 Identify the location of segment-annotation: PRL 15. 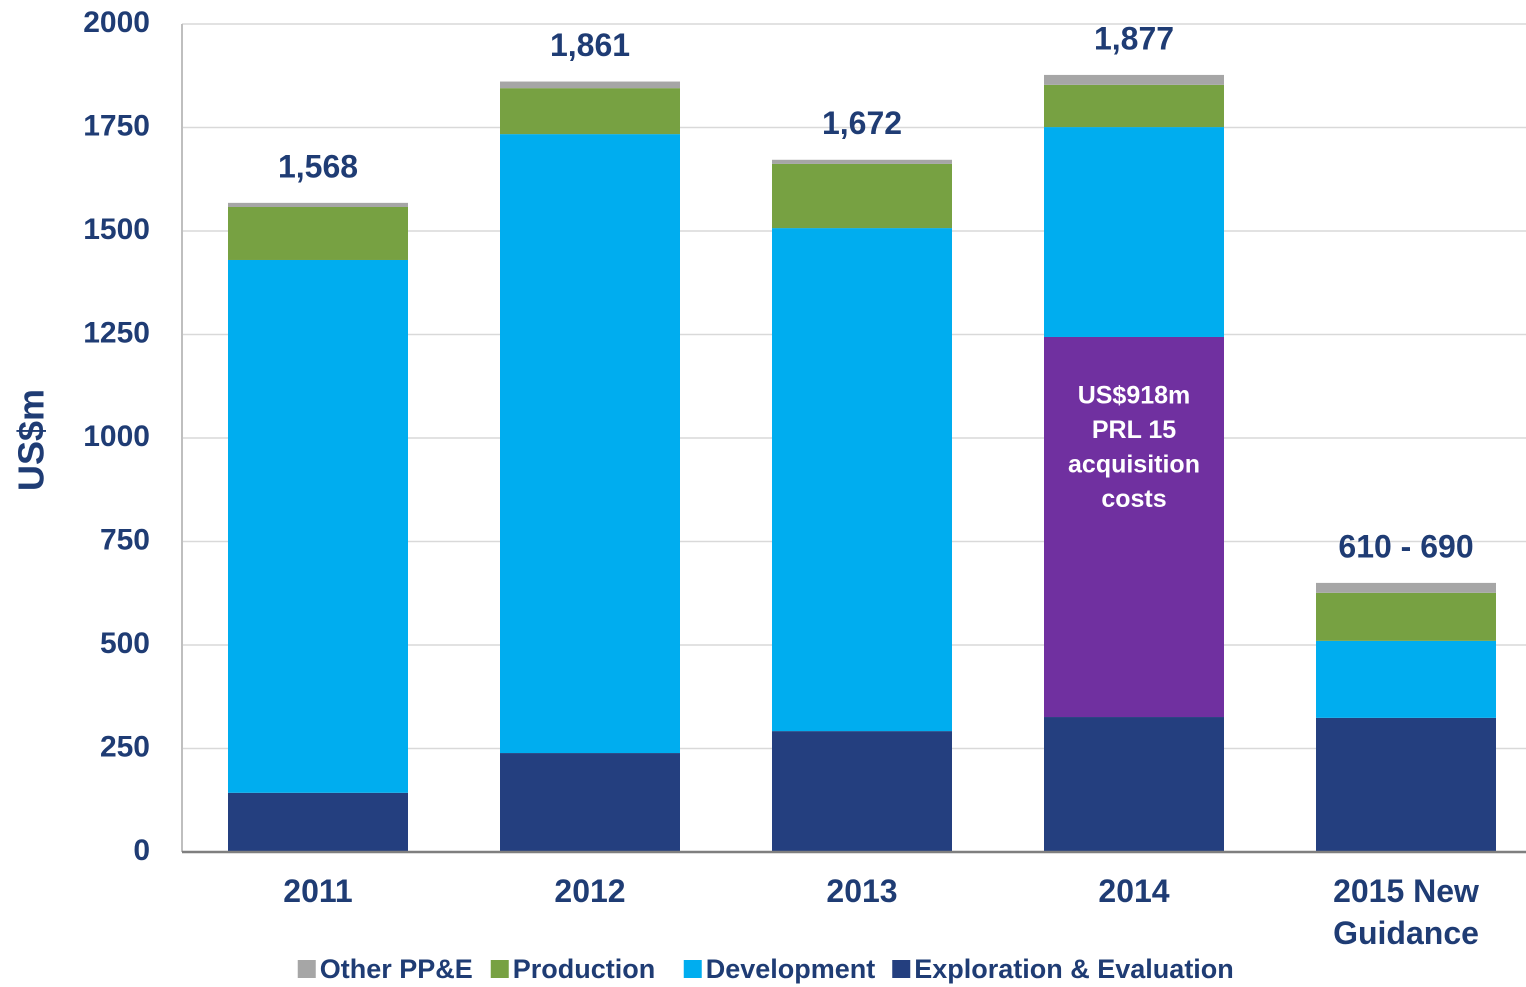
(1134, 430).